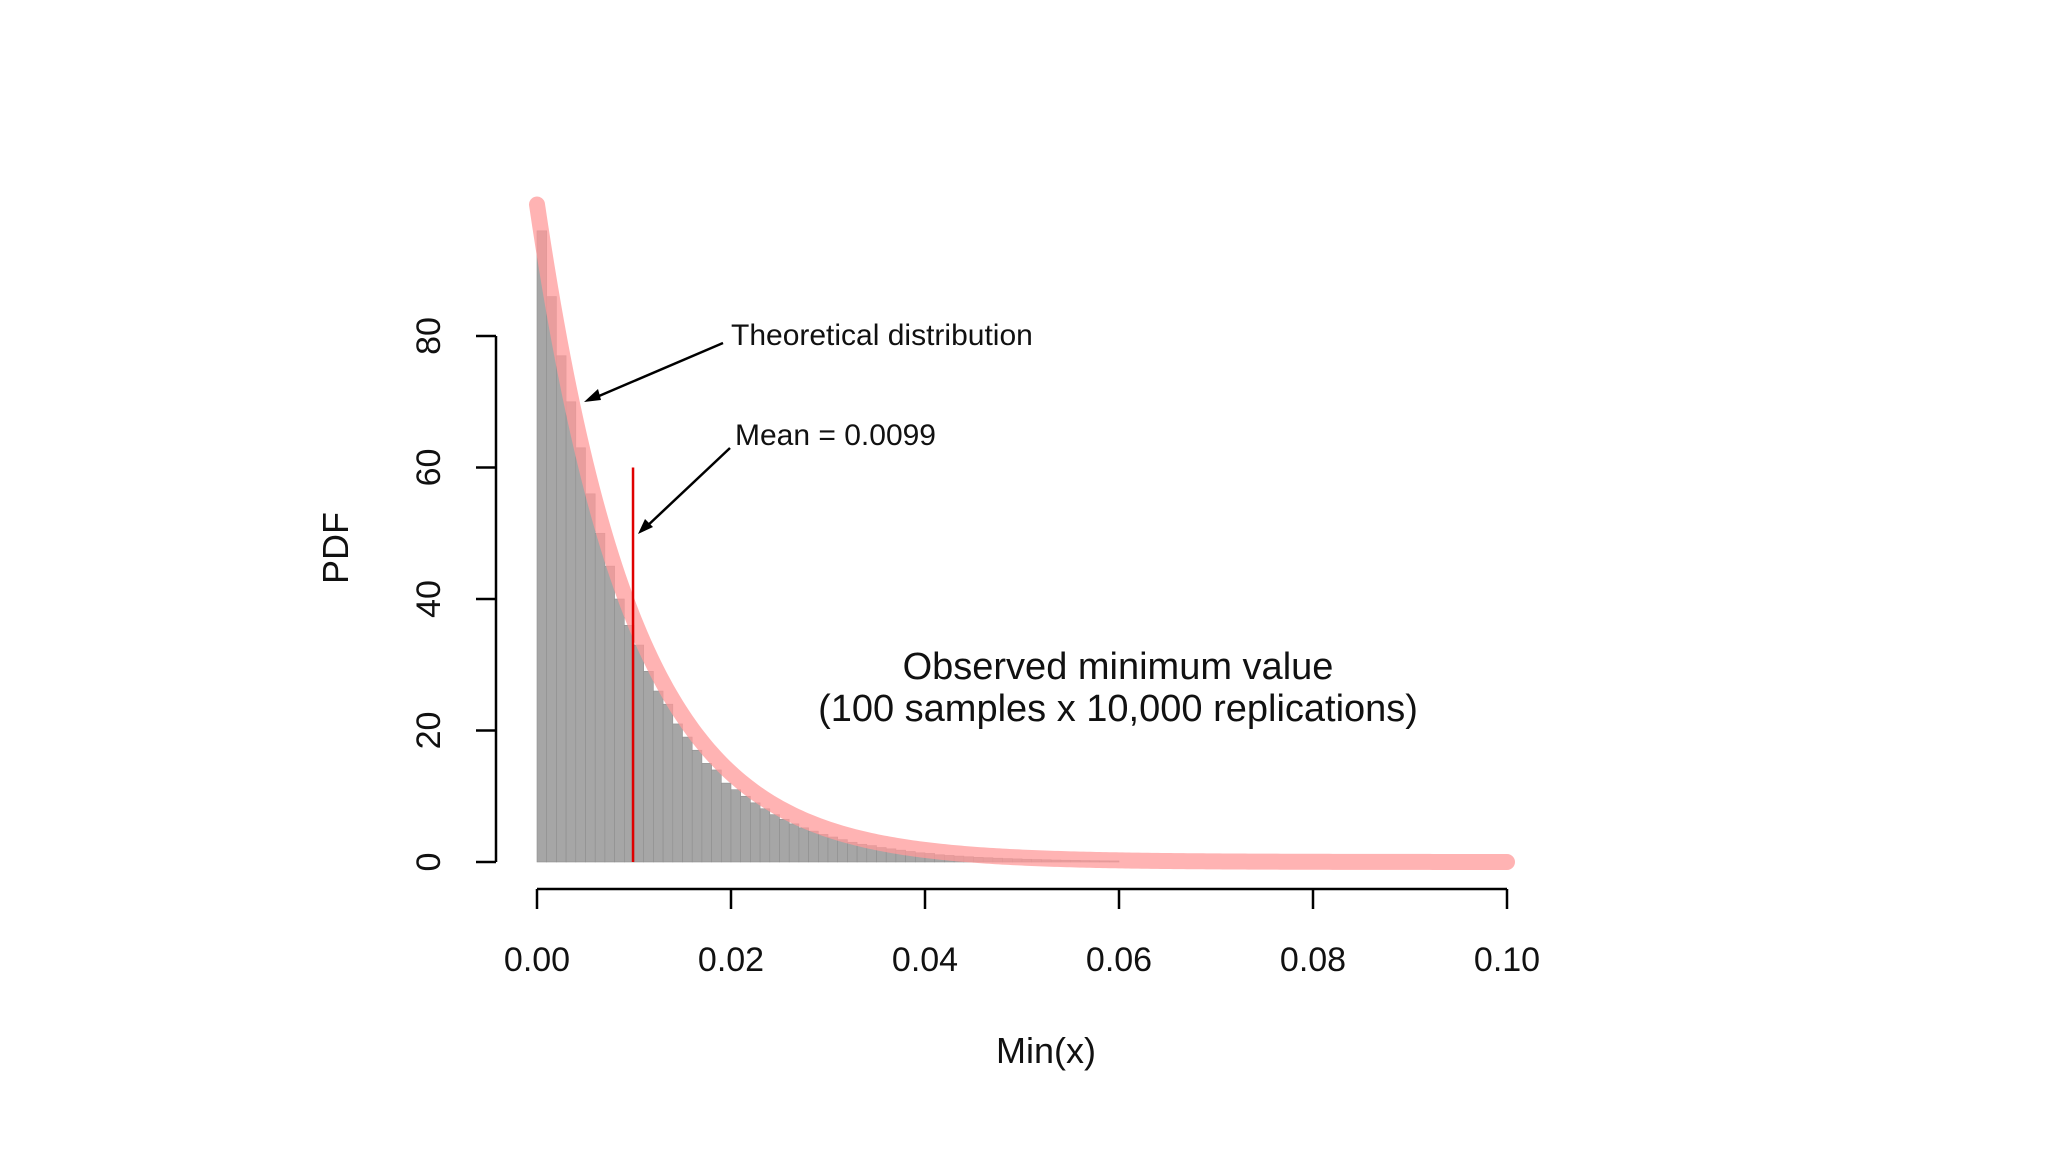 The image size is (2048, 1157). I want to click on x-tick-label: 0.04, so click(925, 960).